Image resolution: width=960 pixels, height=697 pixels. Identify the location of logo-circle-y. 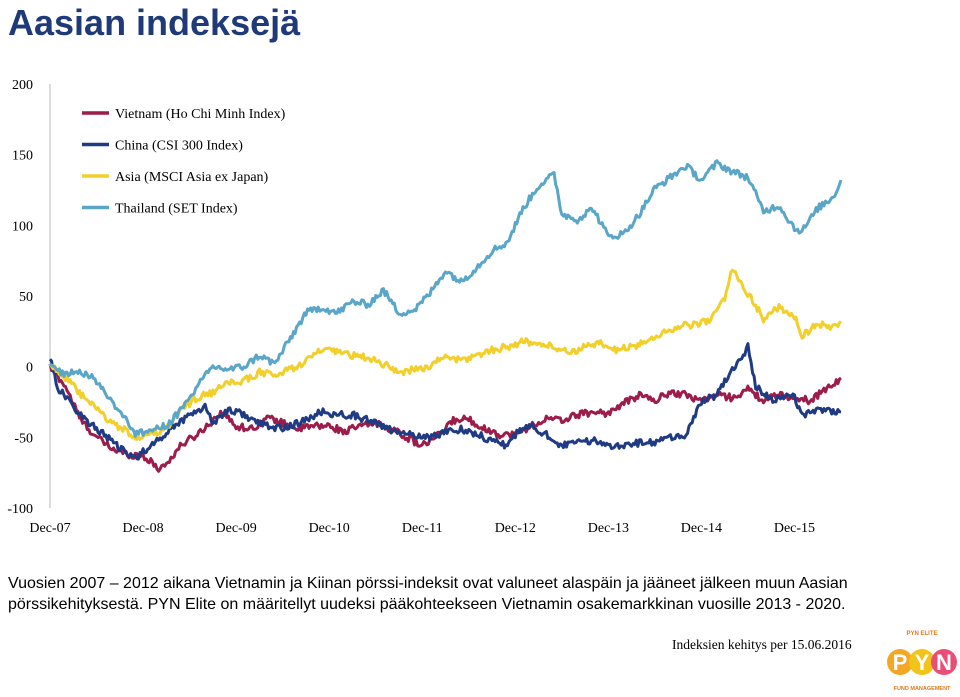
(922, 662).